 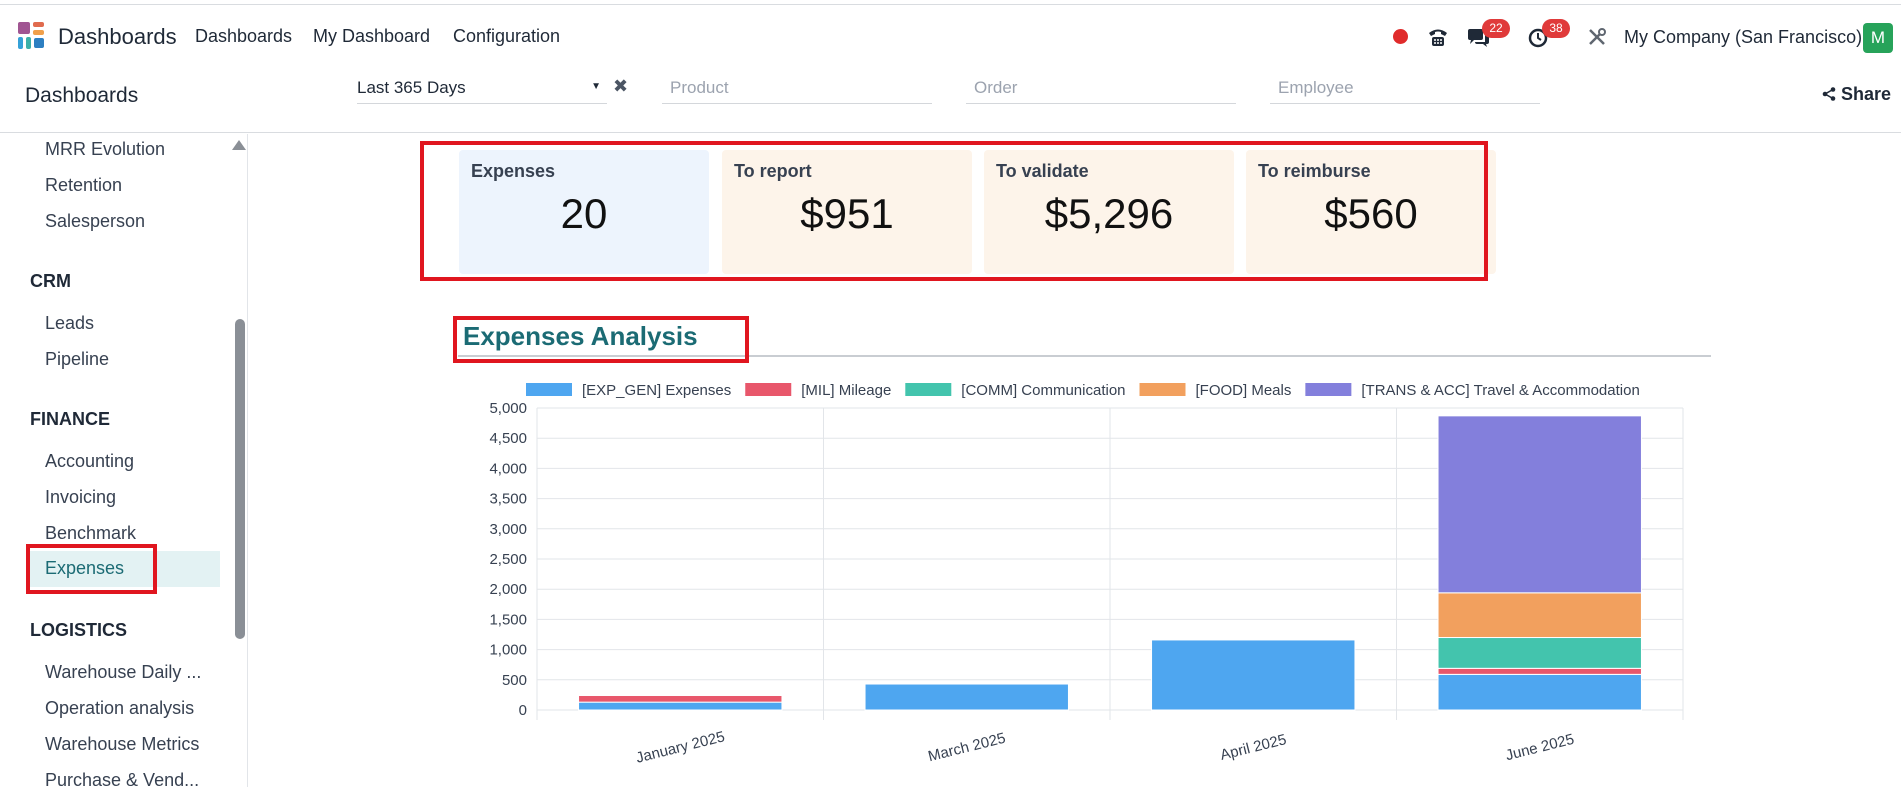 I want to click on employee-filter-input: Employee, so click(x=1405, y=91).